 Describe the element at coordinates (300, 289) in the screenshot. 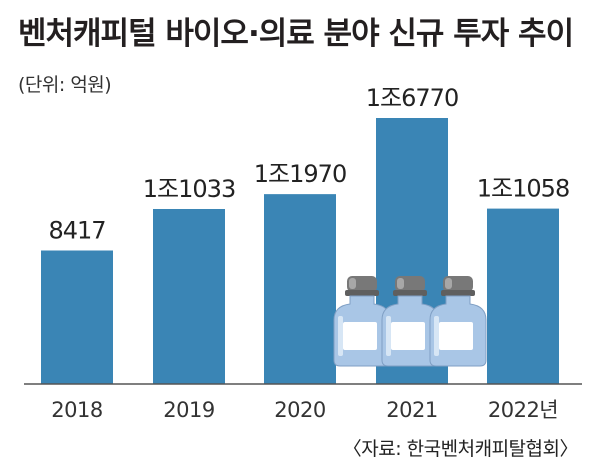

I see `bar-2020` at that location.